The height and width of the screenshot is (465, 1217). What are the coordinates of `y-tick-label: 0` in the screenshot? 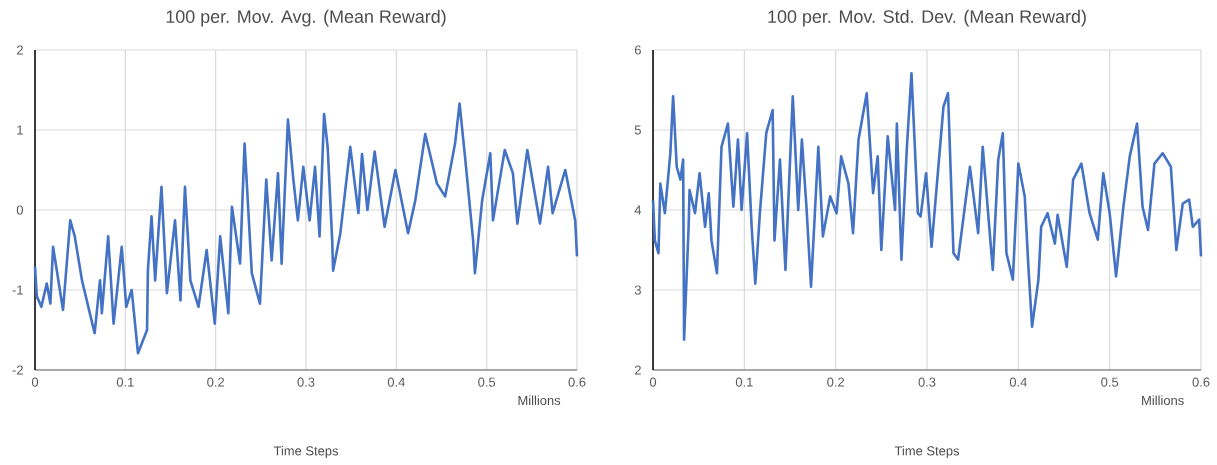 It's located at (19, 210).